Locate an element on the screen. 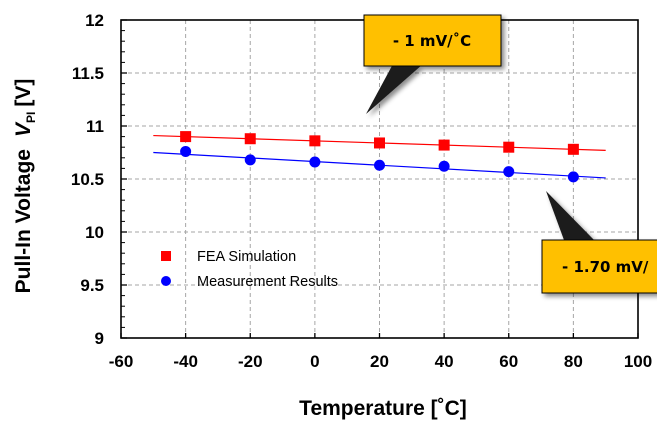 This screenshot has height=421, width=657. y-tick-label: 10 is located at coordinates (94, 232).